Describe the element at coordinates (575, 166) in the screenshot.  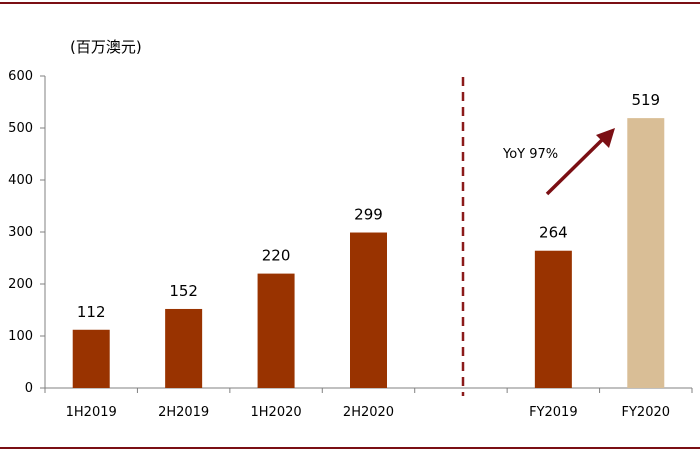
I see `growth-arrow` at that location.